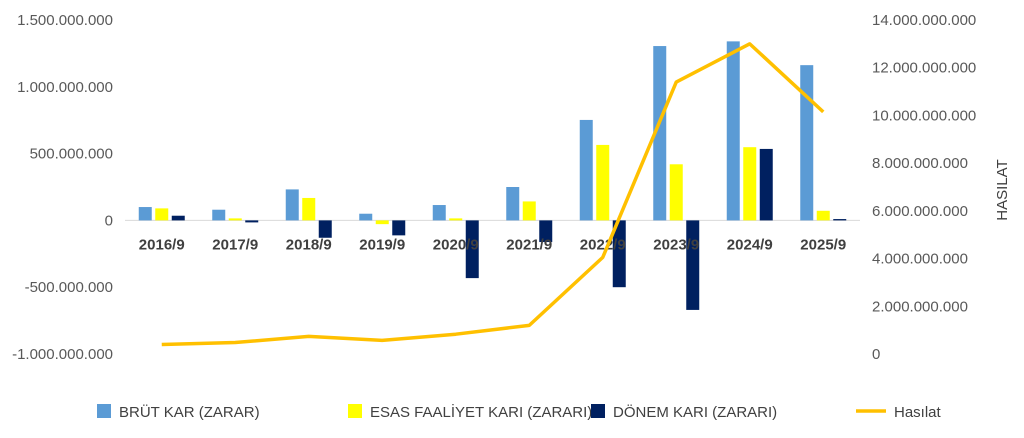 This screenshot has width=1024, height=438. What do you see at coordinates (695, 412) in the screenshot?
I see `legend-label: DÖNEM KARI (ZARARI)` at bounding box center [695, 412].